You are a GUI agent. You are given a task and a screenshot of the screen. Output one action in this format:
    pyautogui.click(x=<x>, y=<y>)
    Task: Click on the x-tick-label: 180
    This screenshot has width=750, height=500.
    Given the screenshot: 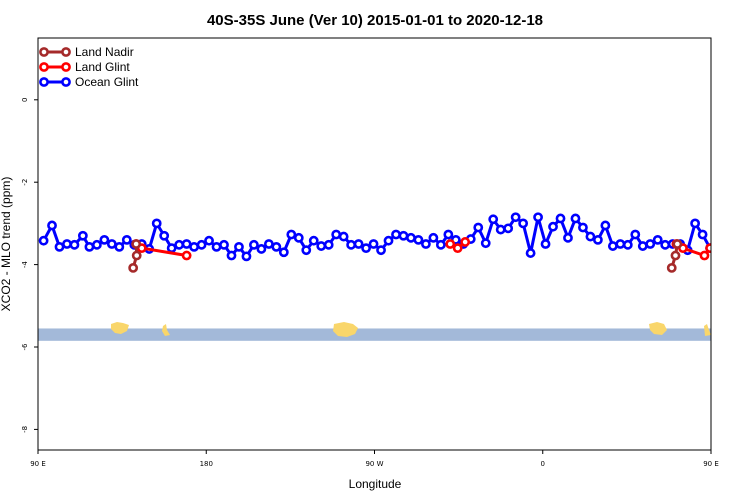 What is the action you would take?
    pyautogui.click(x=206, y=464)
    